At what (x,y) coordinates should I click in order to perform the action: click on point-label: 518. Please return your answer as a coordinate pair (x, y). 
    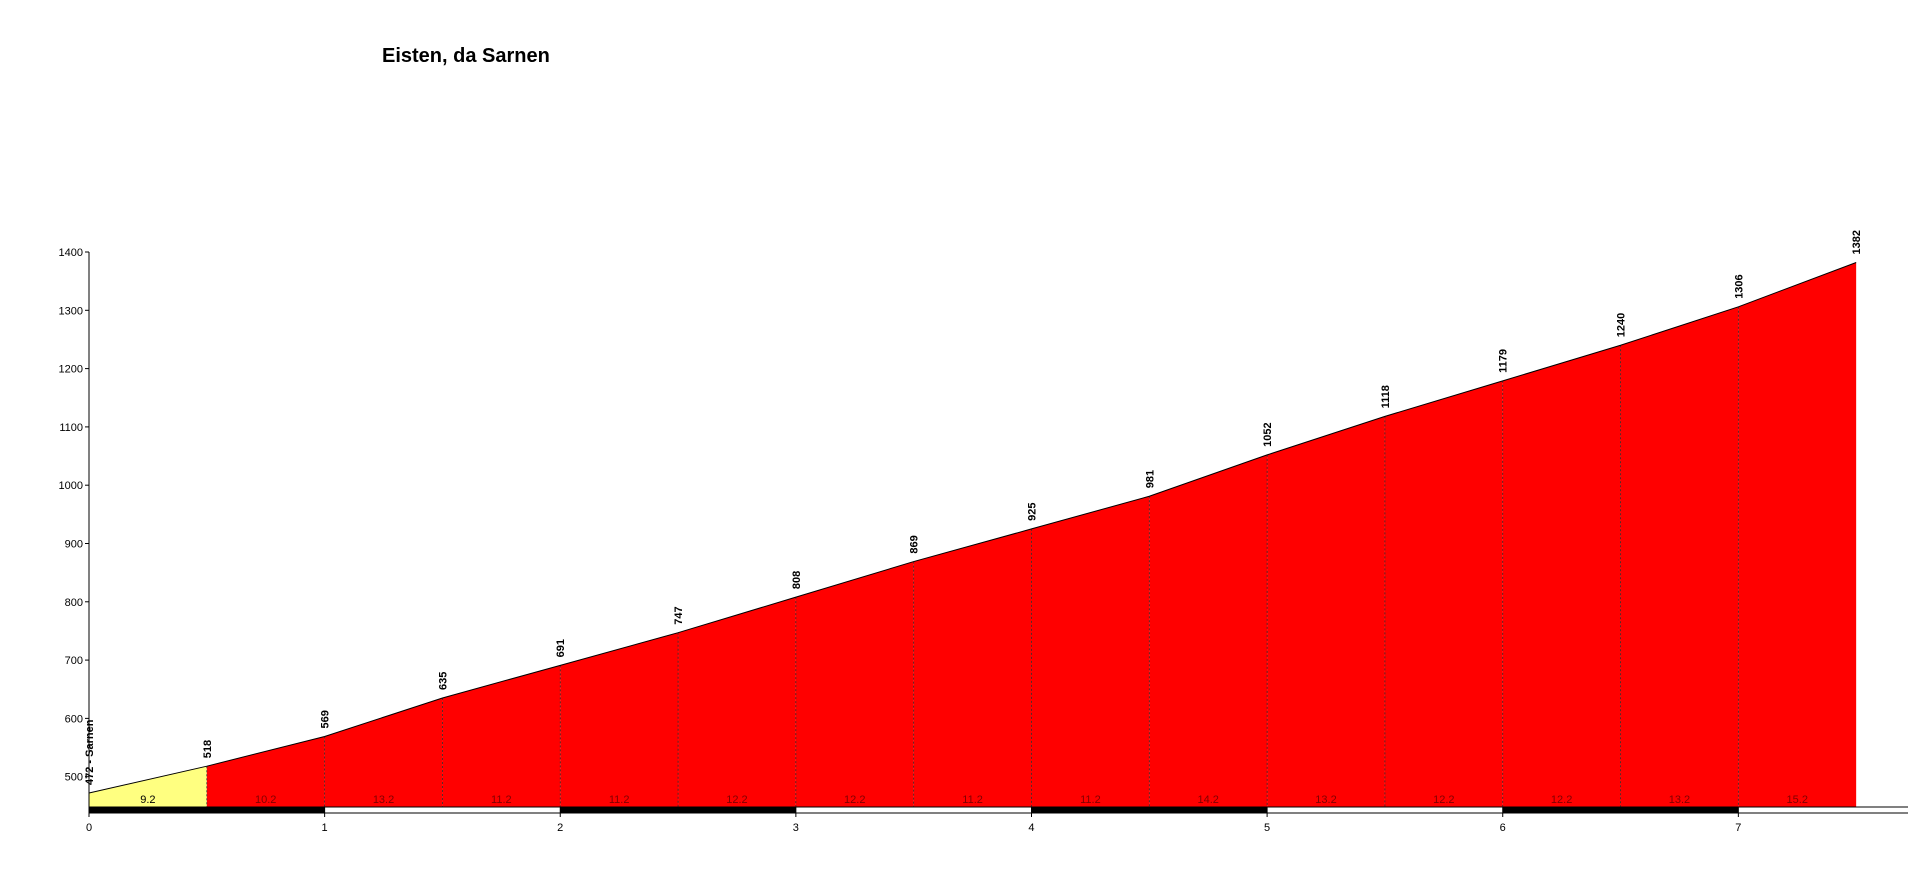
    Looking at the image, I should click on (208, 749).